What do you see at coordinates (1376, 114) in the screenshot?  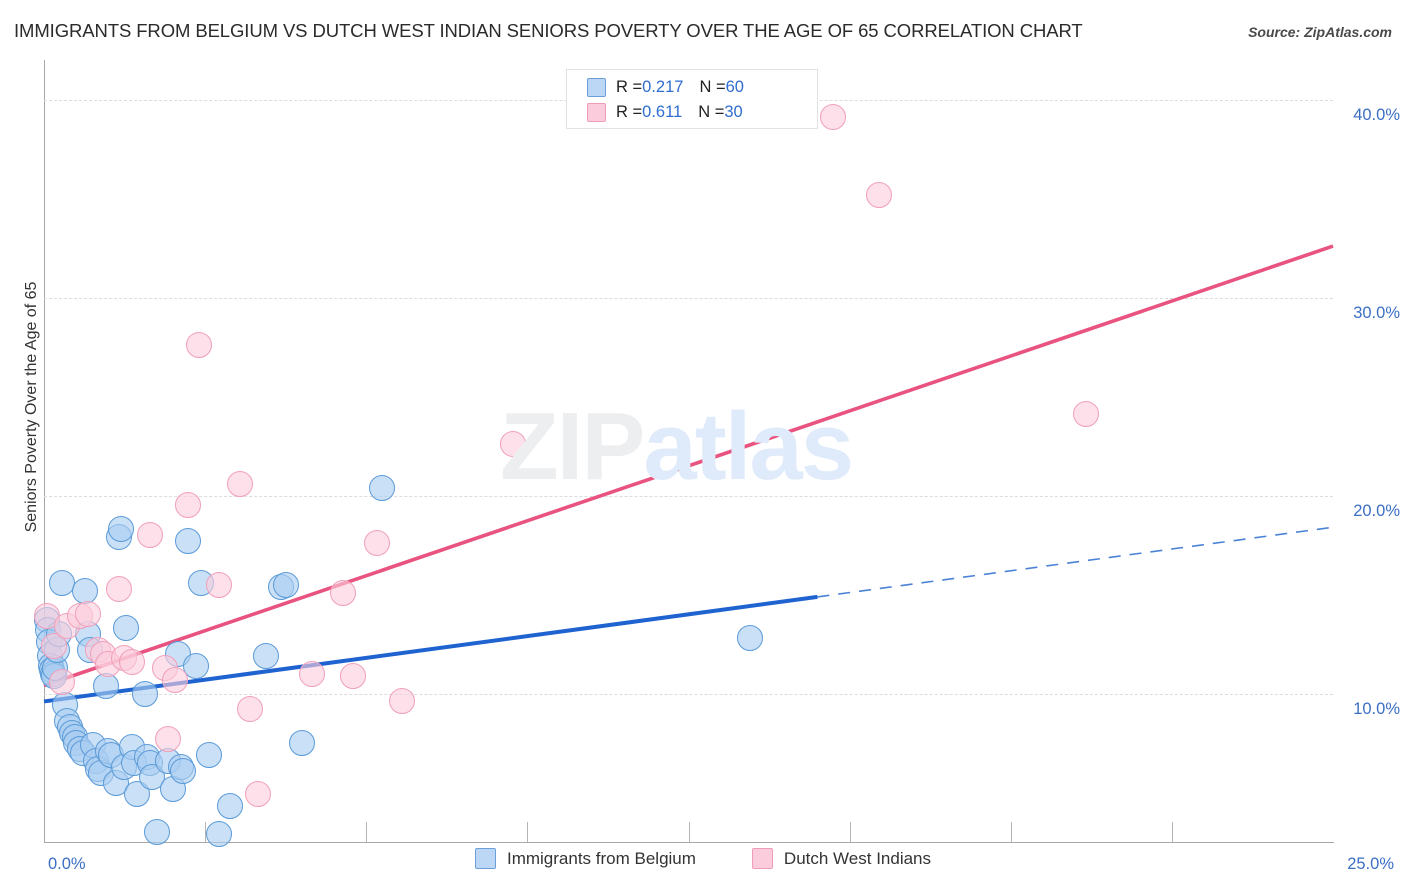 I see `y-tick-label: 40.0%` at bounding box center [1376, 114].